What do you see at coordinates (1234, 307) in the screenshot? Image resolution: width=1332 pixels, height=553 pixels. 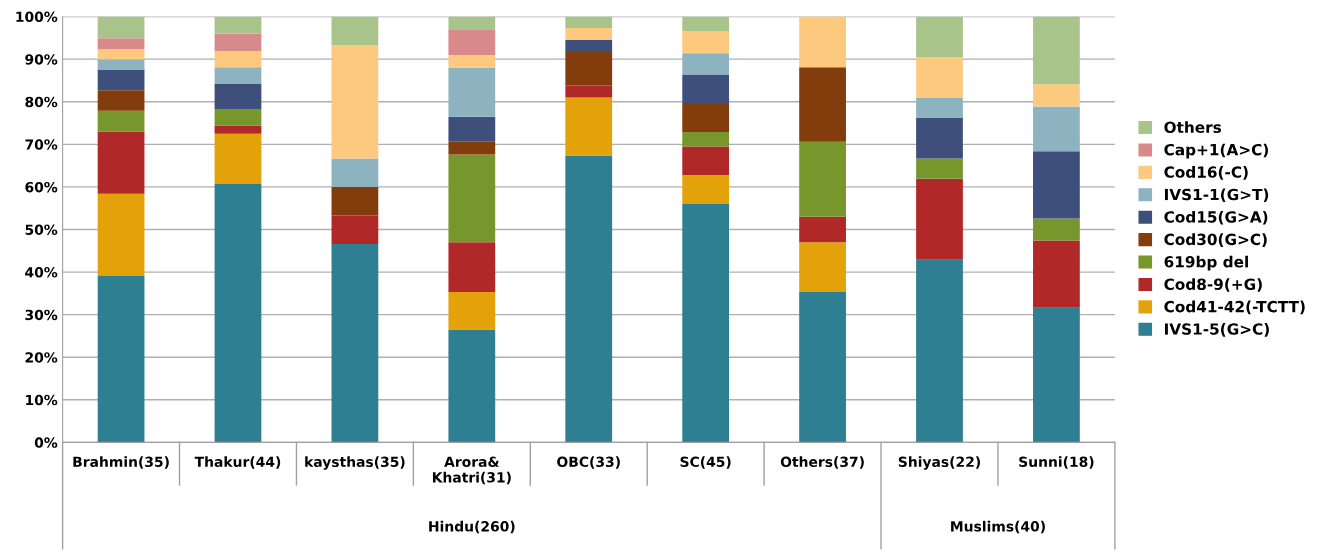 I see `legend-label: Cod41-42(-TCTT)` at bounding box center [1234, 307].